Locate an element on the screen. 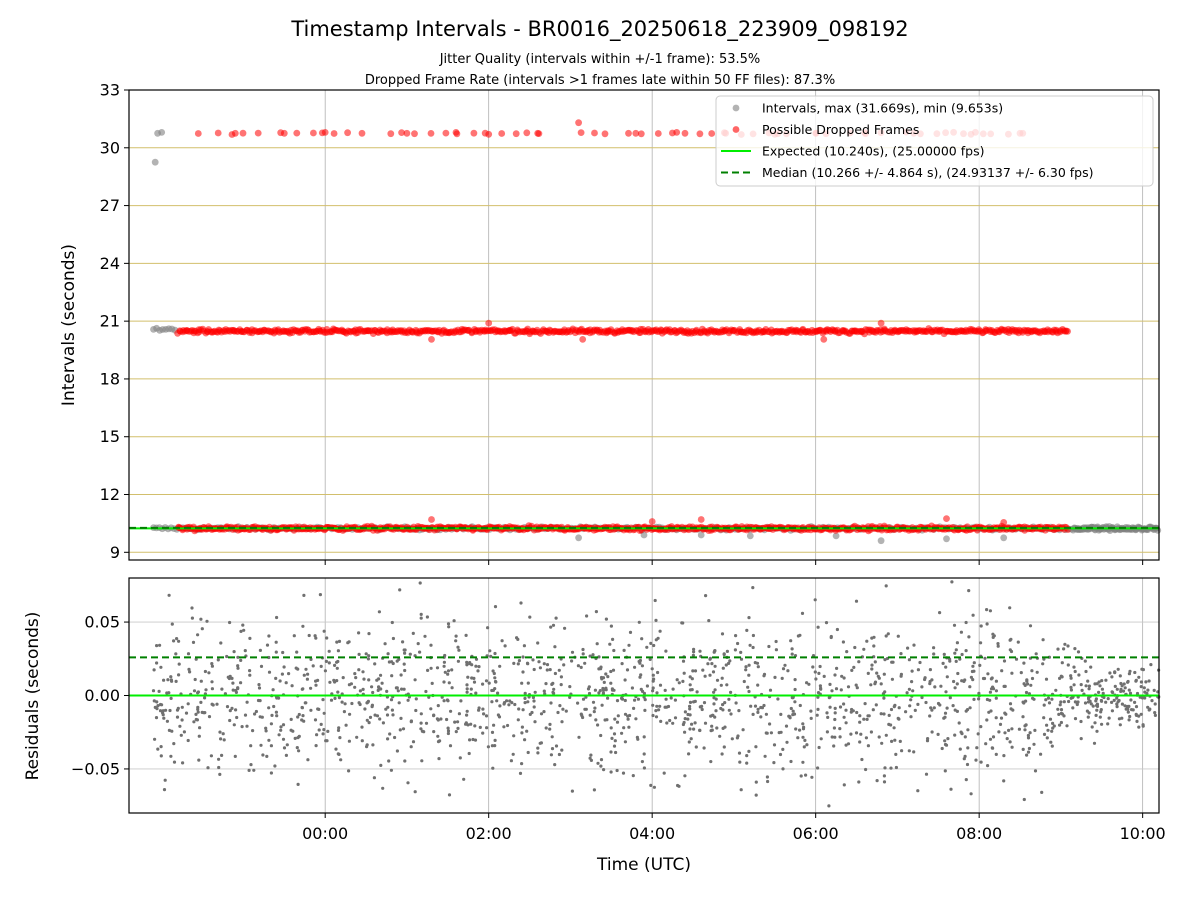  intervals-y-axis-label: Intervals (seconds) is located at coordinates (69, 325).